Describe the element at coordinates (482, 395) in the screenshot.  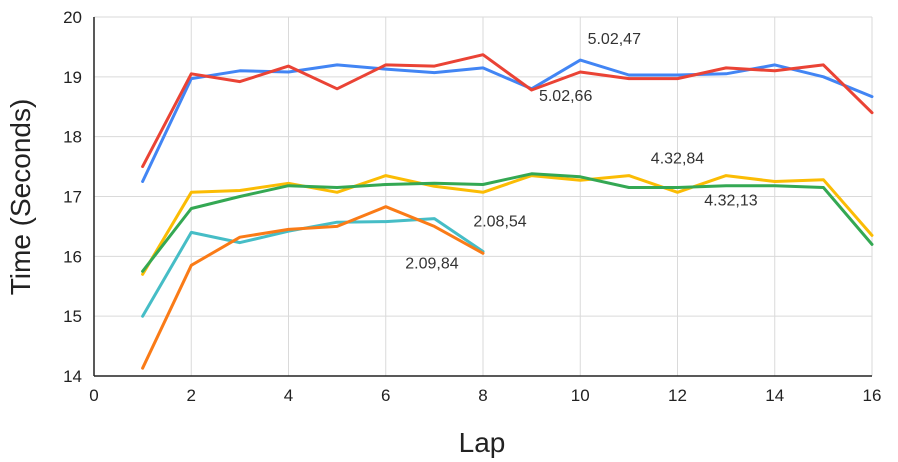
I see `x-tick-label: 8` at that location.